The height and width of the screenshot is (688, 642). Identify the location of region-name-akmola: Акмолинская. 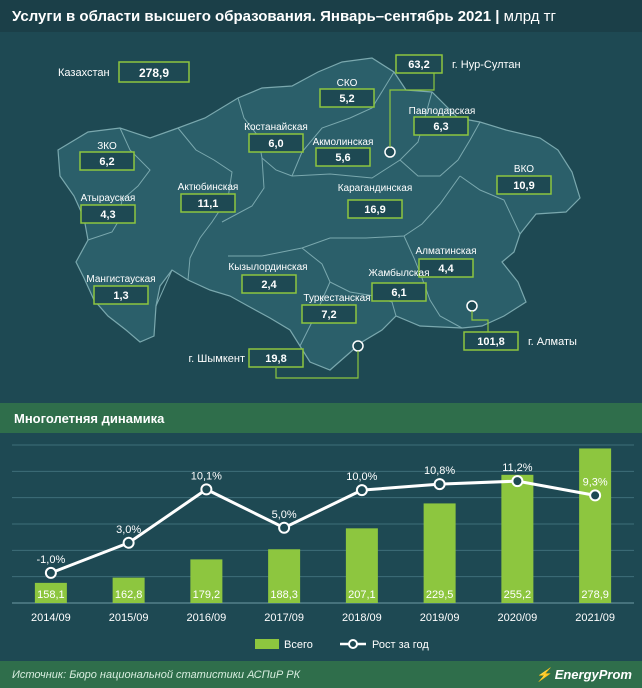
(343, 142).